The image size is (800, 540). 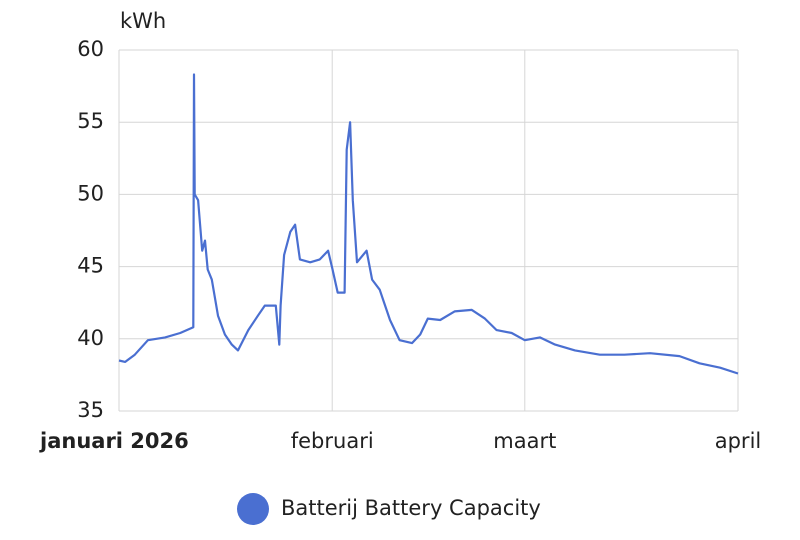 I want to click on y-tick-label: 55, so click(x=90, y=121).